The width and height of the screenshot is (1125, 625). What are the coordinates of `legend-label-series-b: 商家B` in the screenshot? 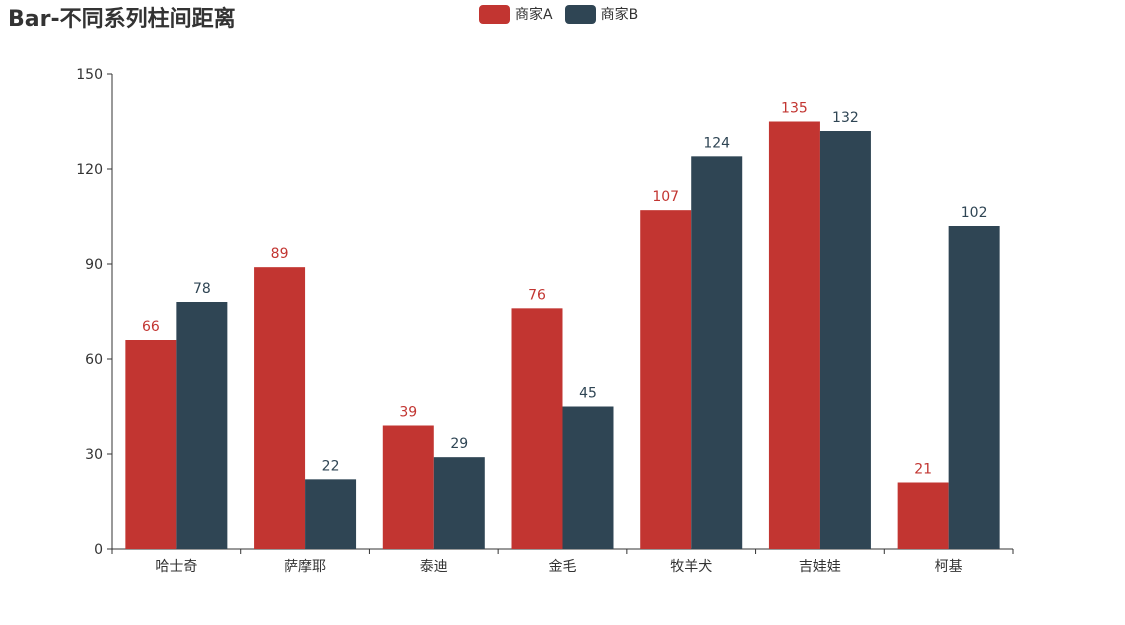 It's located at (619, 15).